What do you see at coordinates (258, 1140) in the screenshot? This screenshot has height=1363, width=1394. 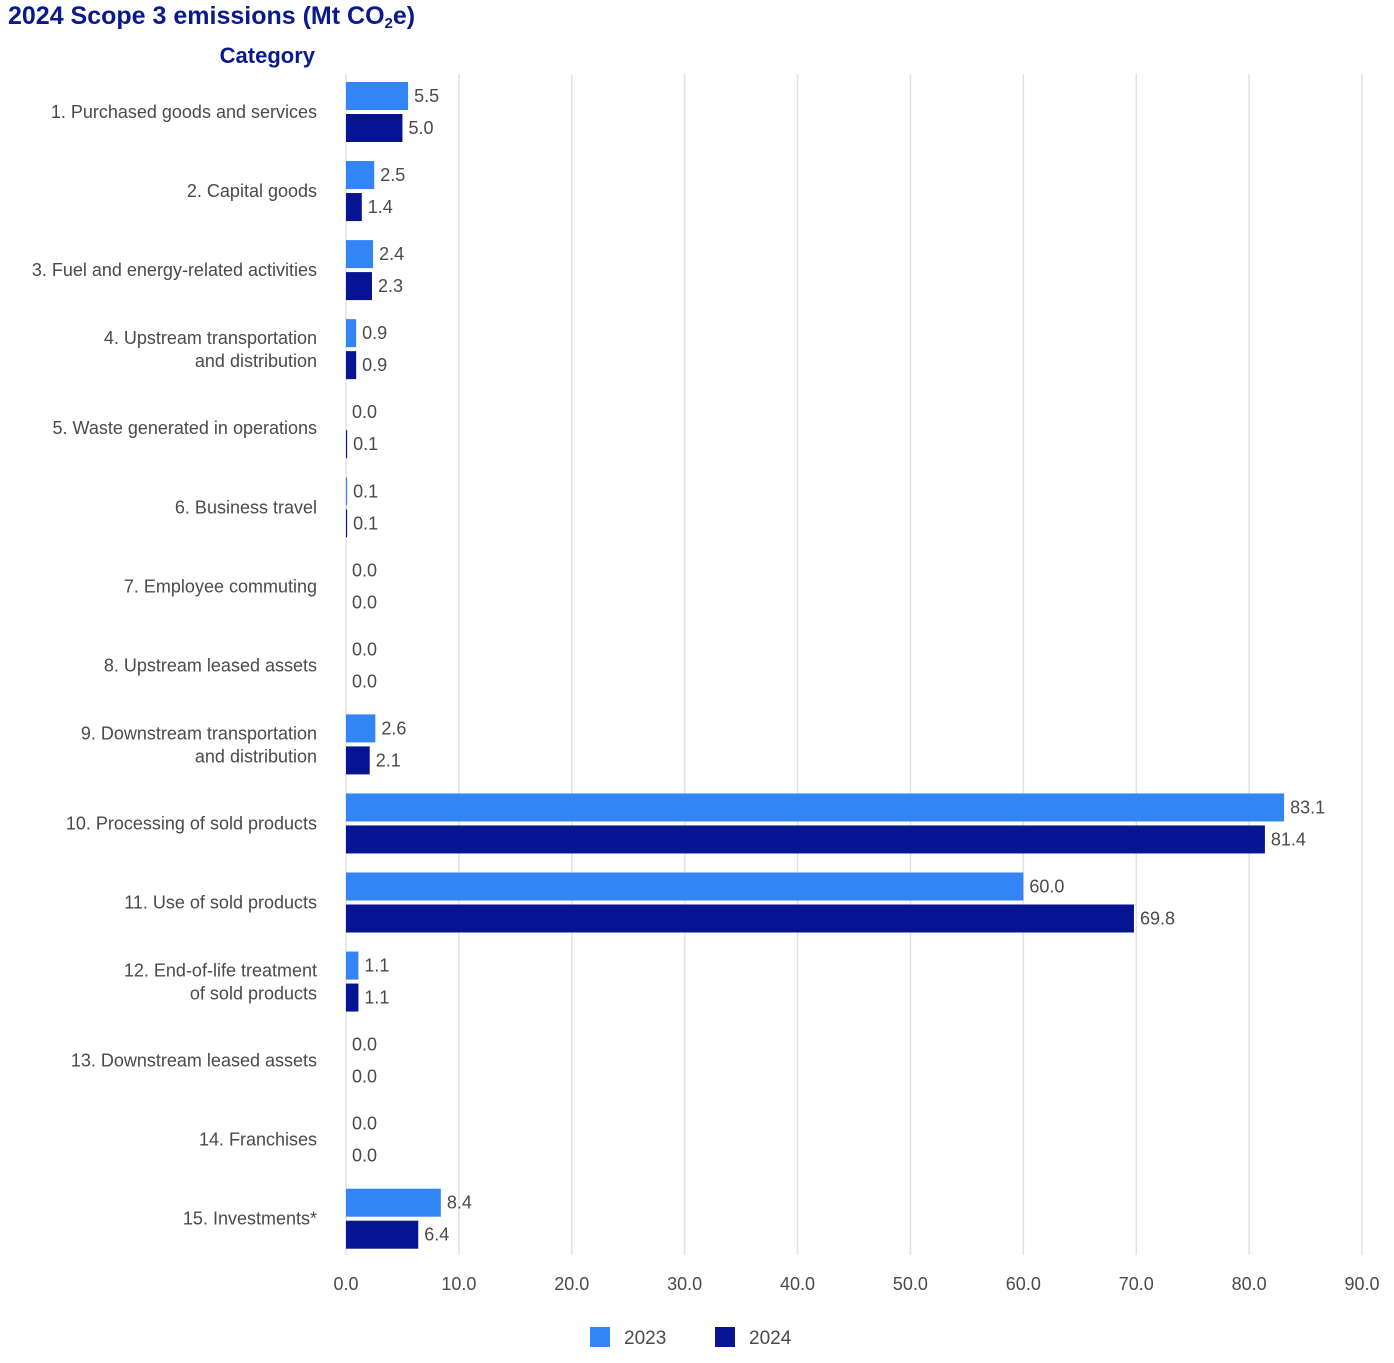 I see `category-label: 14. Franchises` at bounding box center [258, 1140].